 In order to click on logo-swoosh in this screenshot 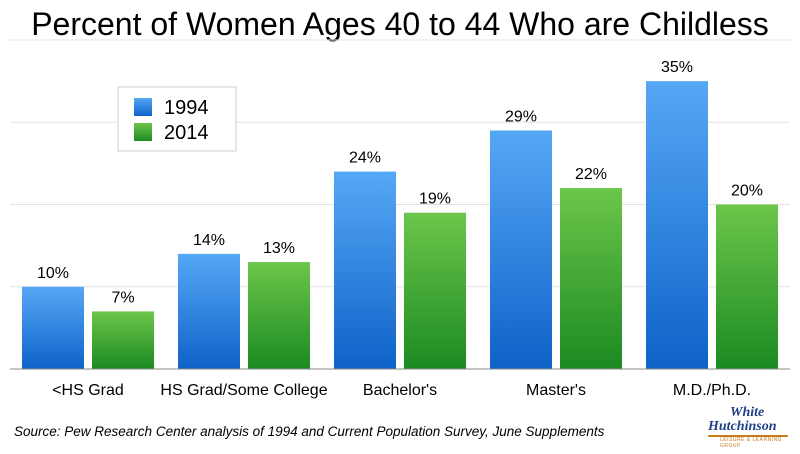, I will do `click(748, 436)`.